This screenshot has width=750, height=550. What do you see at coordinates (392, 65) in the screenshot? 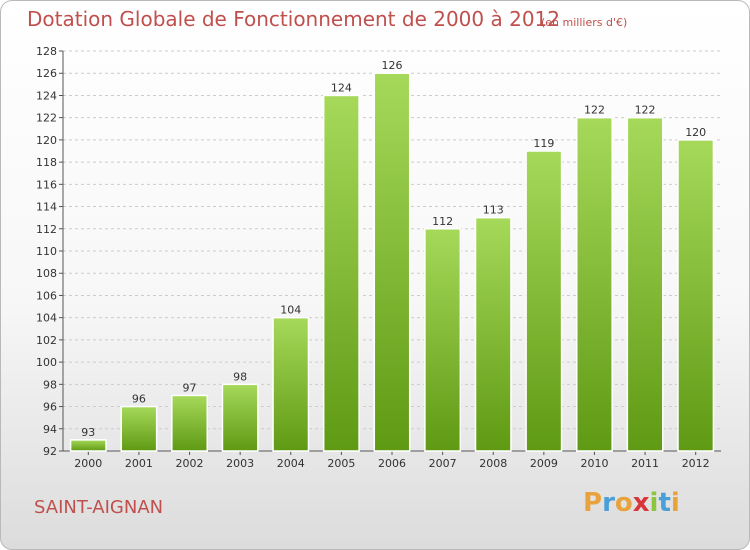
I see `bar-value-label: 126` at bounding box center [392, 65].